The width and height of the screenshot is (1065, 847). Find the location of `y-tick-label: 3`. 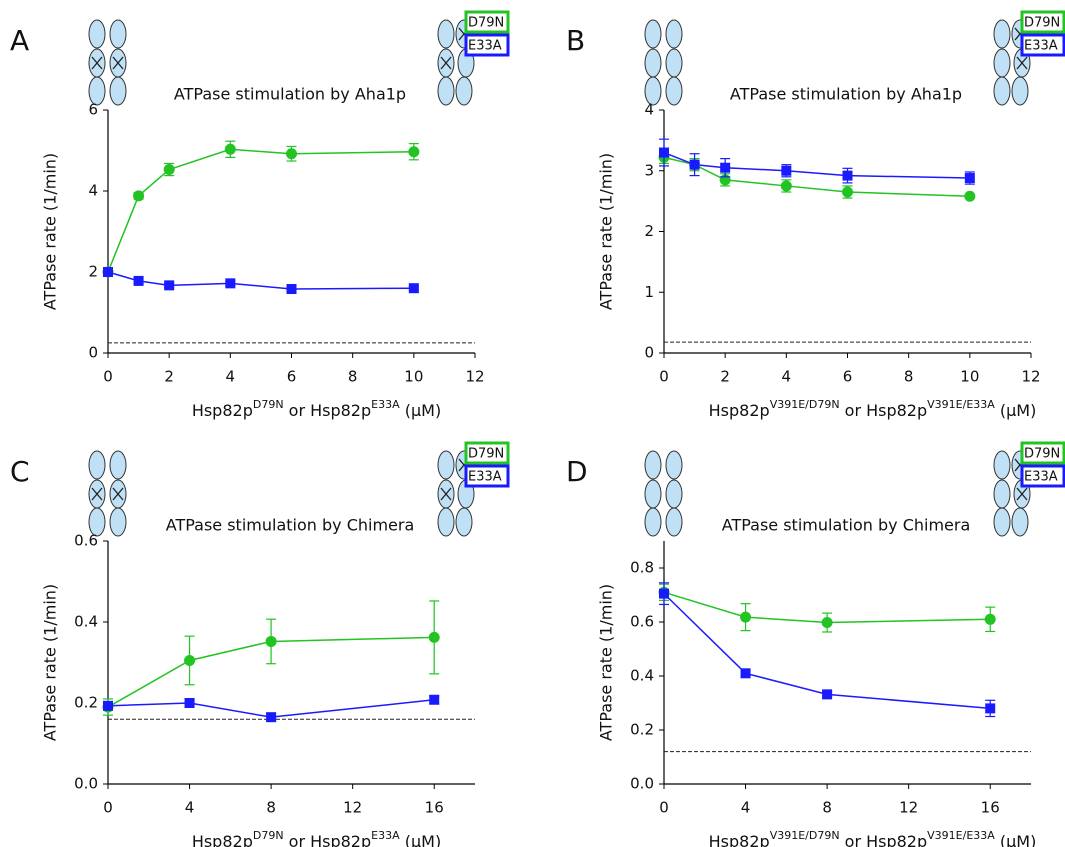

y-tick-label: 3 is located at coordinates (649, 170).